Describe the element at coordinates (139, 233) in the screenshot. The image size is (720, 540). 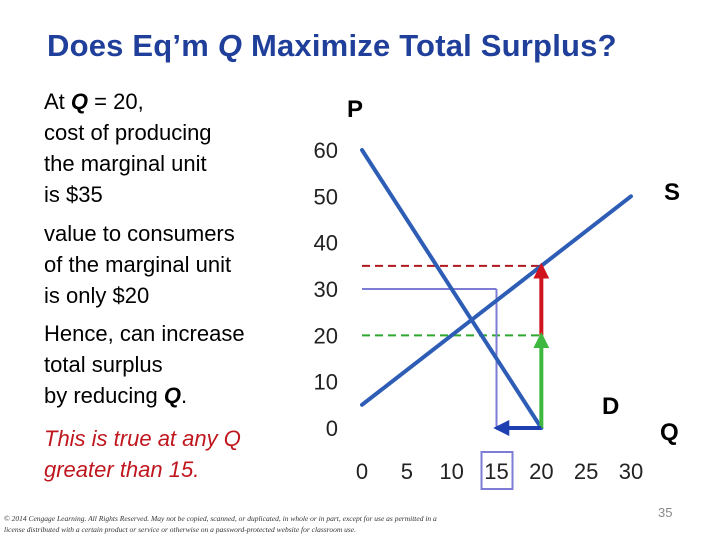
I see `value-line-1: value to consumers` at that location.